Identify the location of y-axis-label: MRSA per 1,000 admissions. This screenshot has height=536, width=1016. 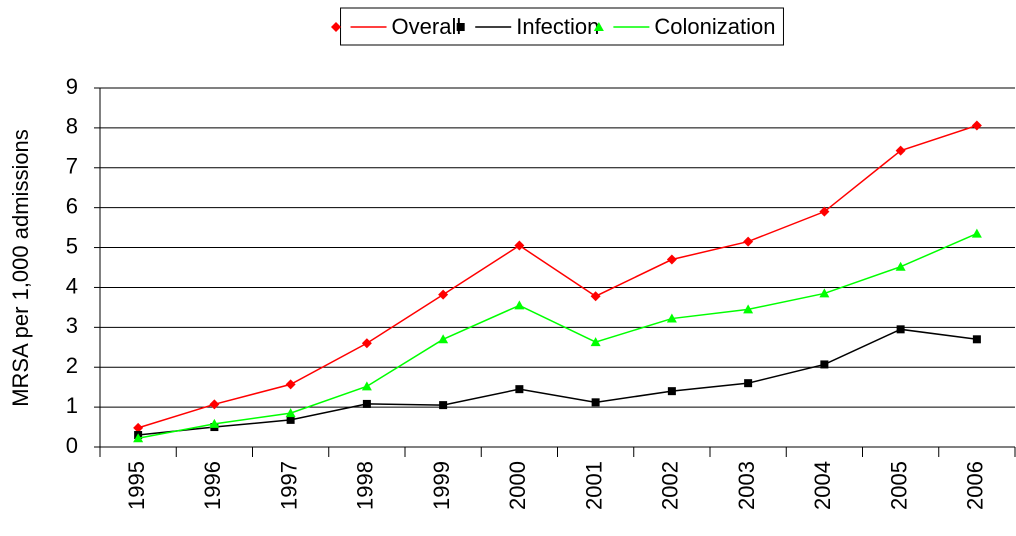
(20, 268).